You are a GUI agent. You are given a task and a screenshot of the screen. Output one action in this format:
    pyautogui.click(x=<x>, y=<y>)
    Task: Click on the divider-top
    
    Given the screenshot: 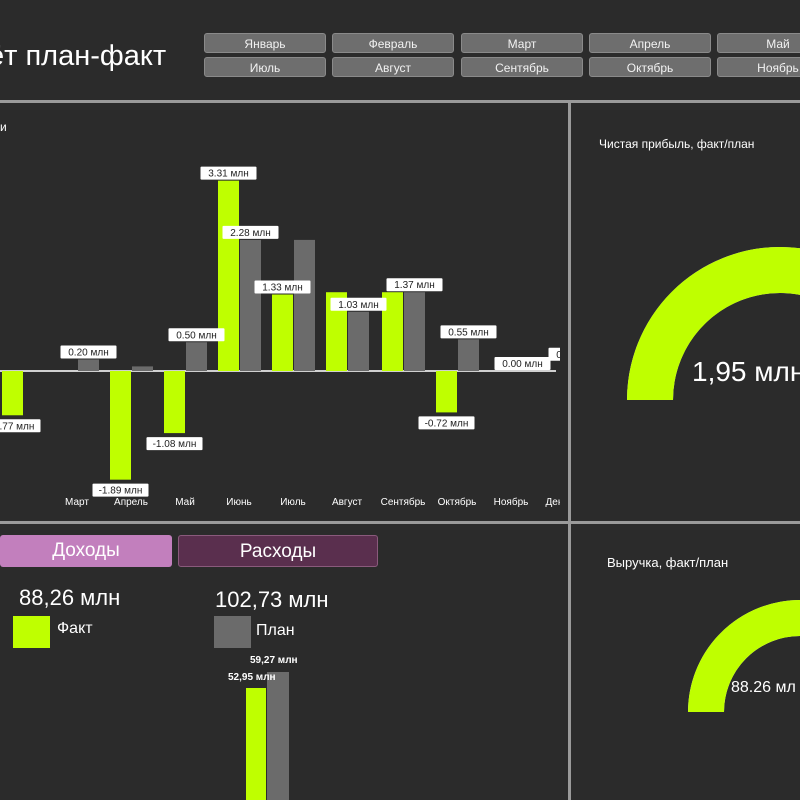 What is the action you would take?
    pyautogui.click(x=400, y=101)
    